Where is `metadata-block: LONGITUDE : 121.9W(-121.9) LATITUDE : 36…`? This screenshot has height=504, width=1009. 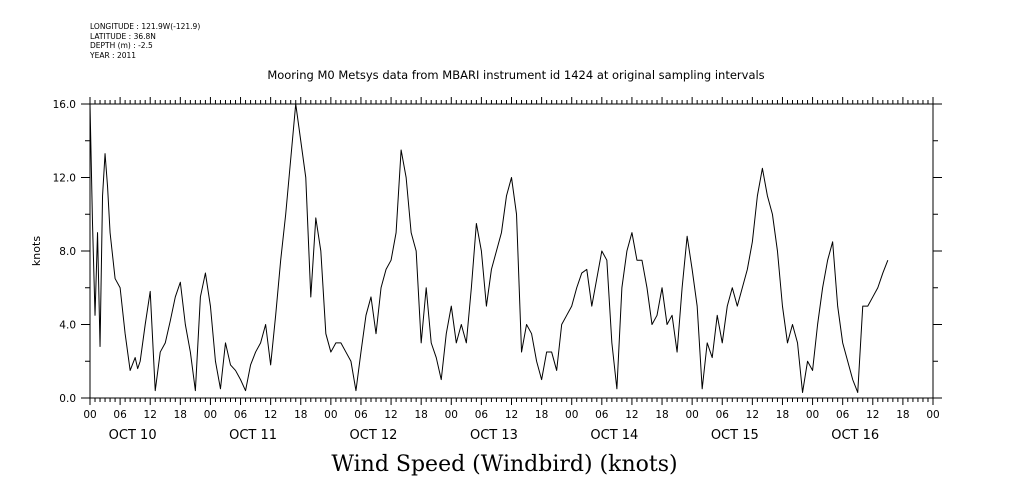
metadata-block: LONGITUDE : 121.9W(-121.9) LATITUDE : 36… is located at coordinates (145, 41).